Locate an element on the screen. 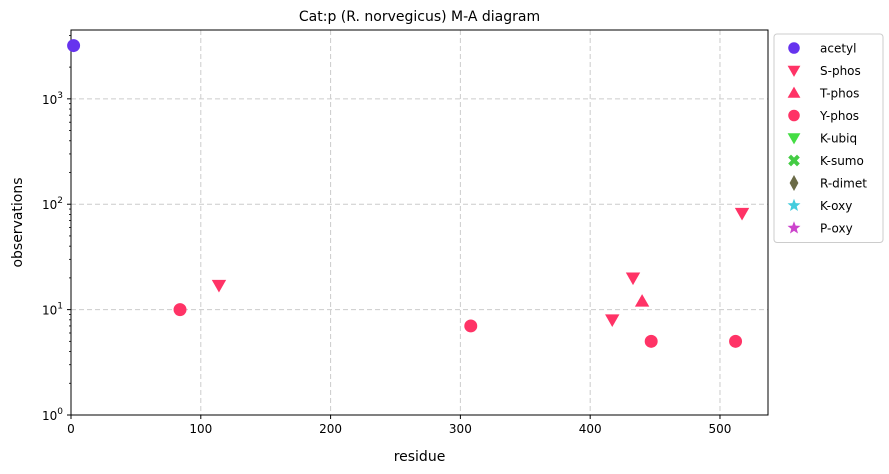  y-tick-label: 10² is located at coordinates (52, 204).